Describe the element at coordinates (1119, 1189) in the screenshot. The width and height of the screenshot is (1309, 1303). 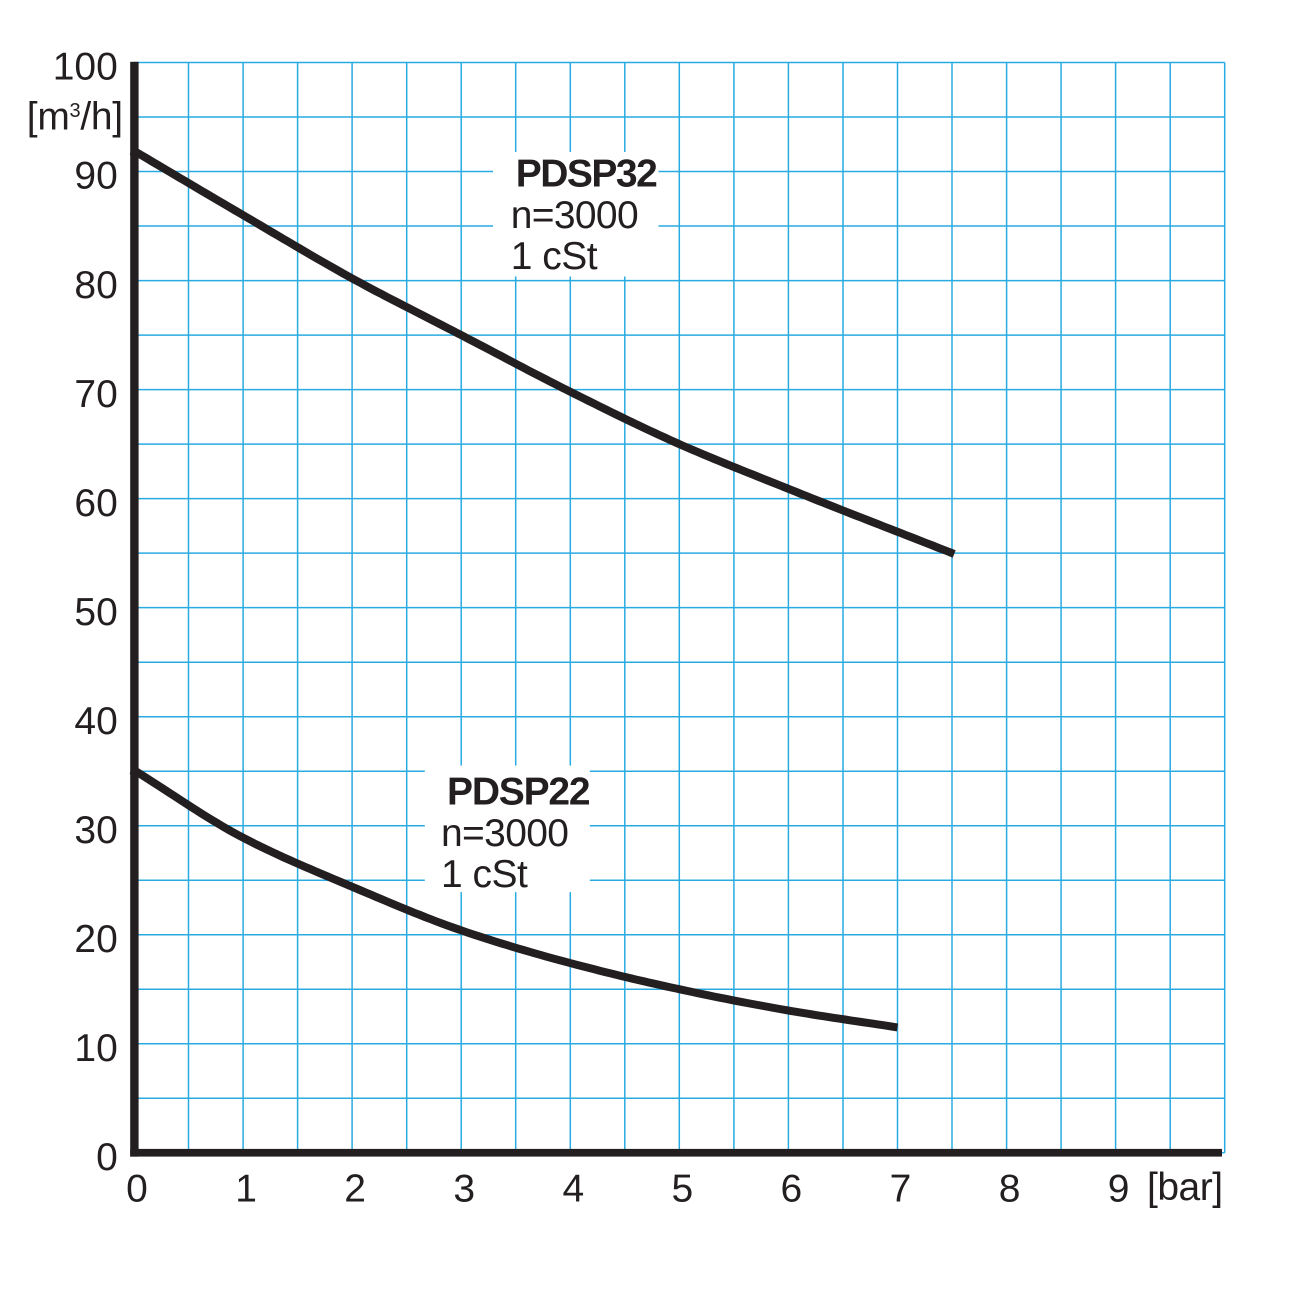
I see `svg-text: 9` at that location.